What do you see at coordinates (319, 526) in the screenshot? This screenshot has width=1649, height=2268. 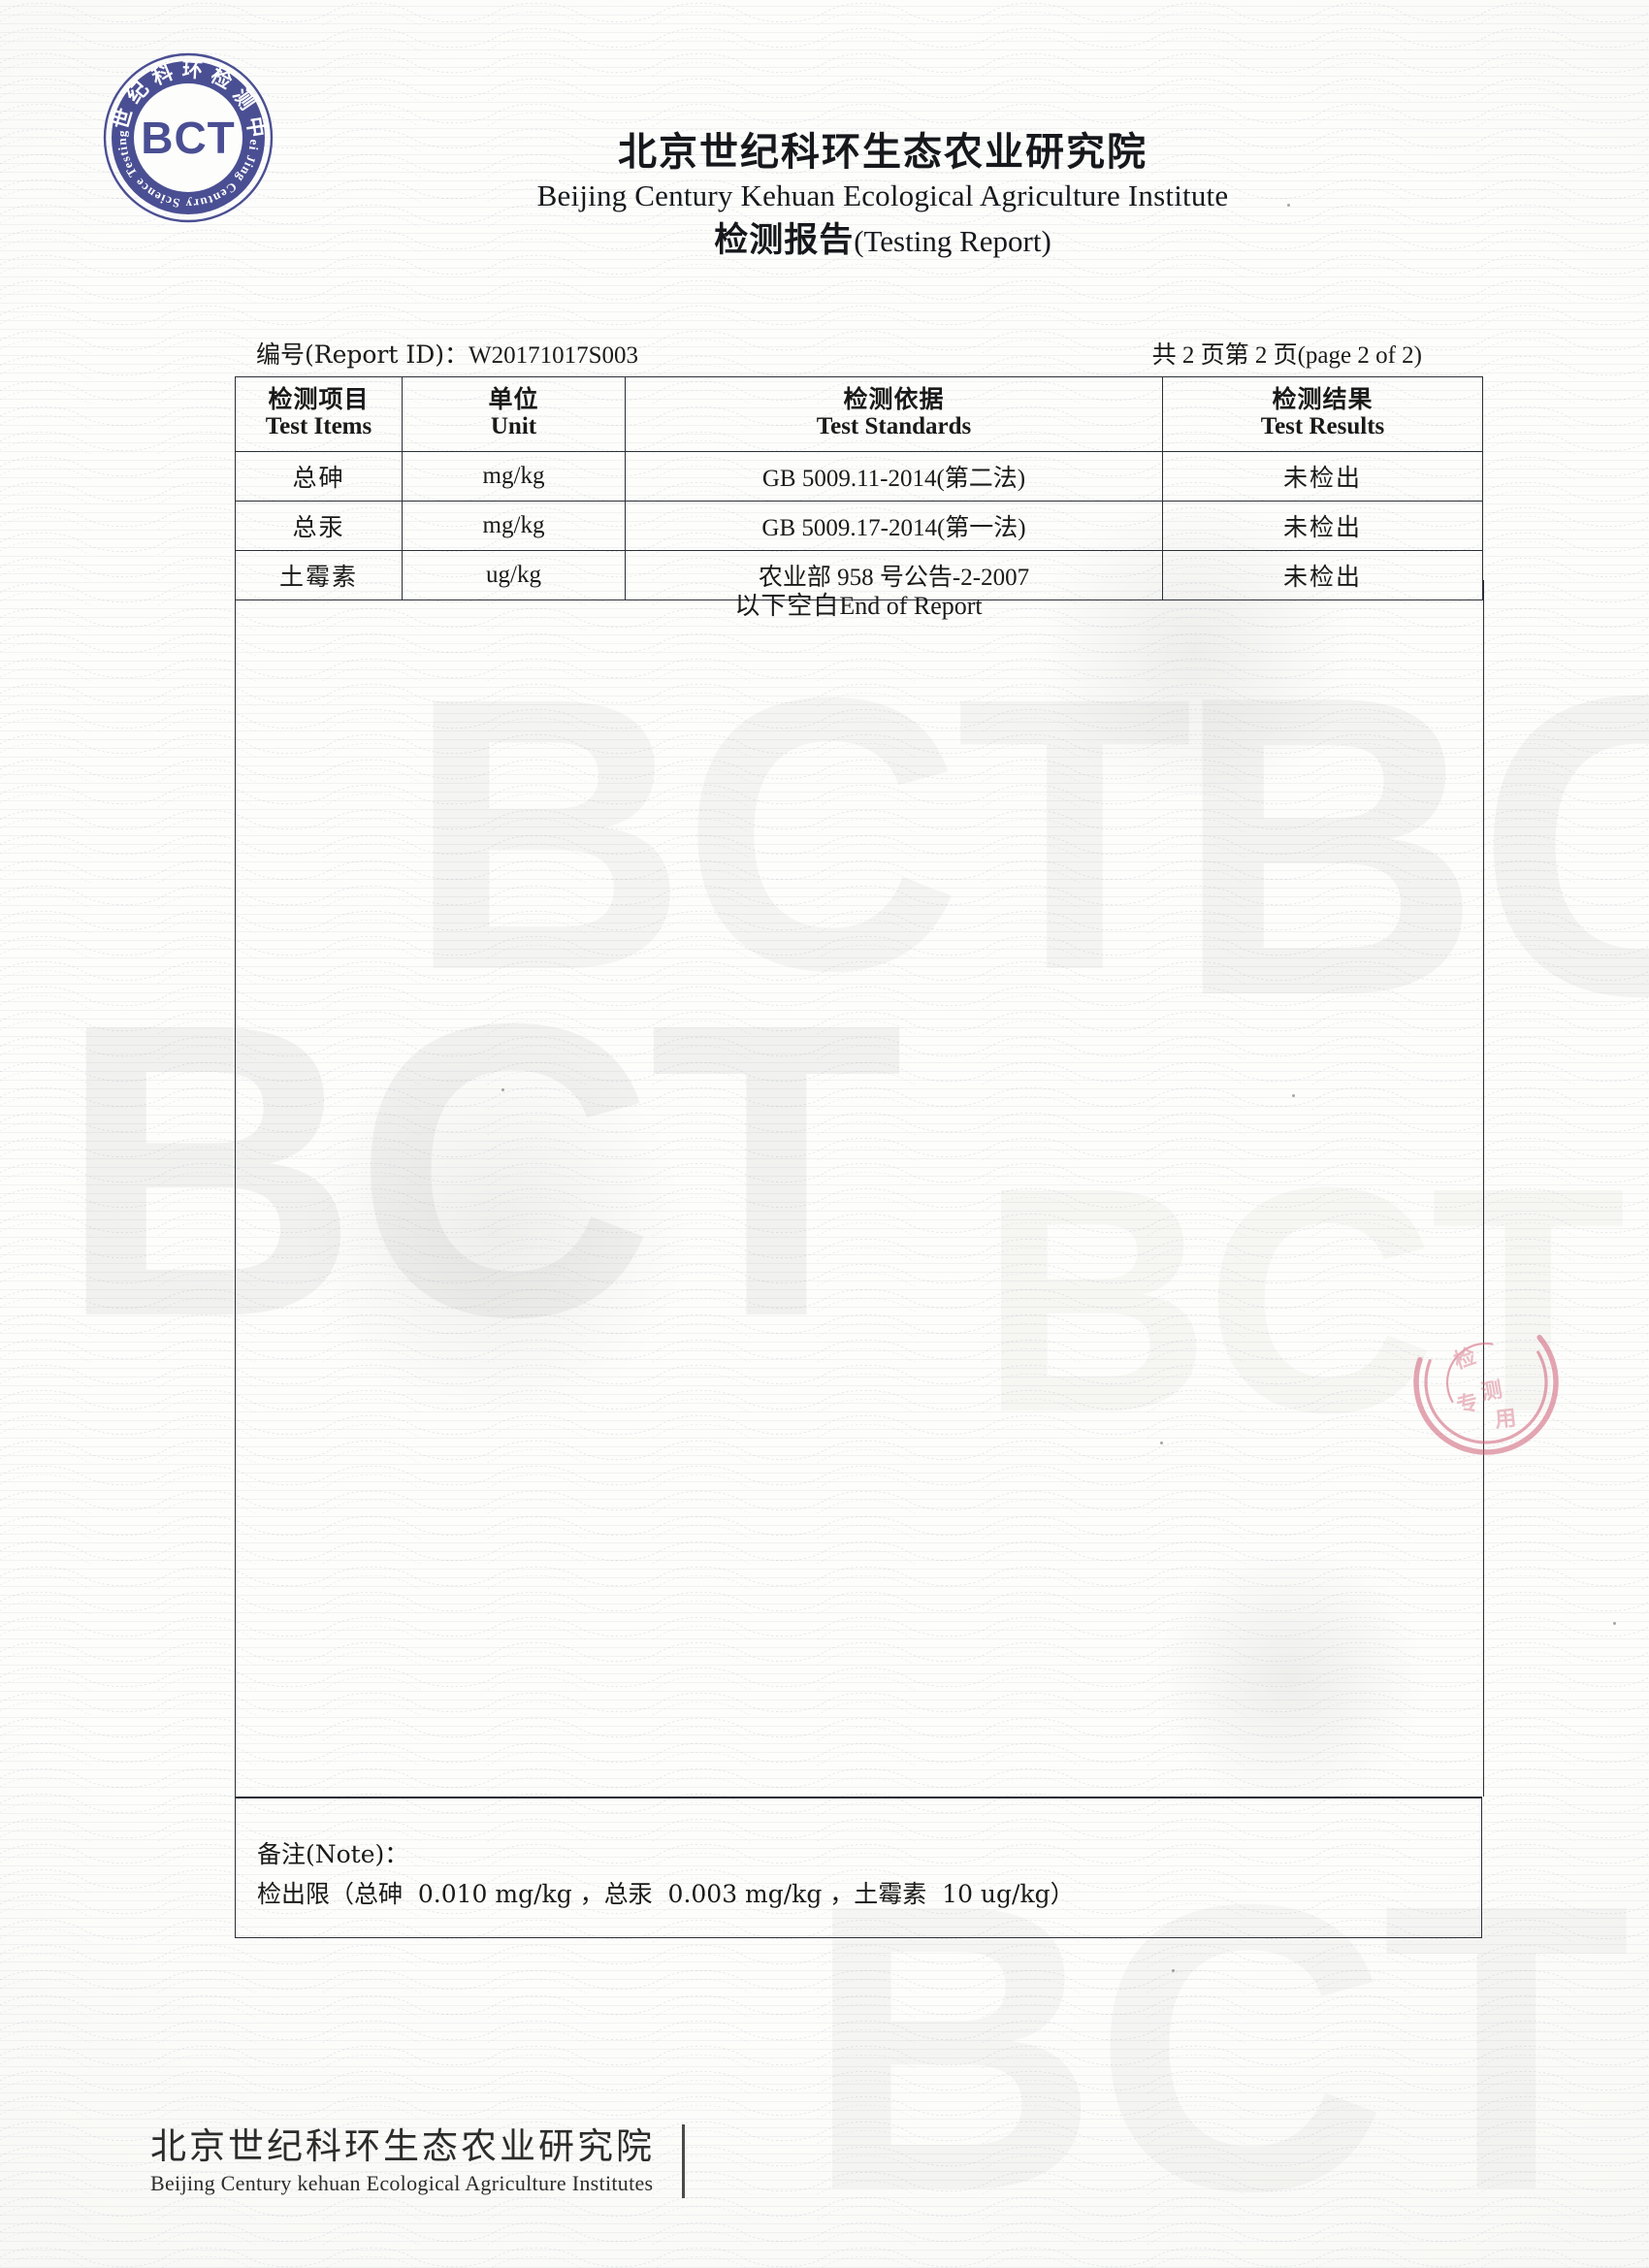 I see `cell-item: 总汞` at bounding box center [319, 526].